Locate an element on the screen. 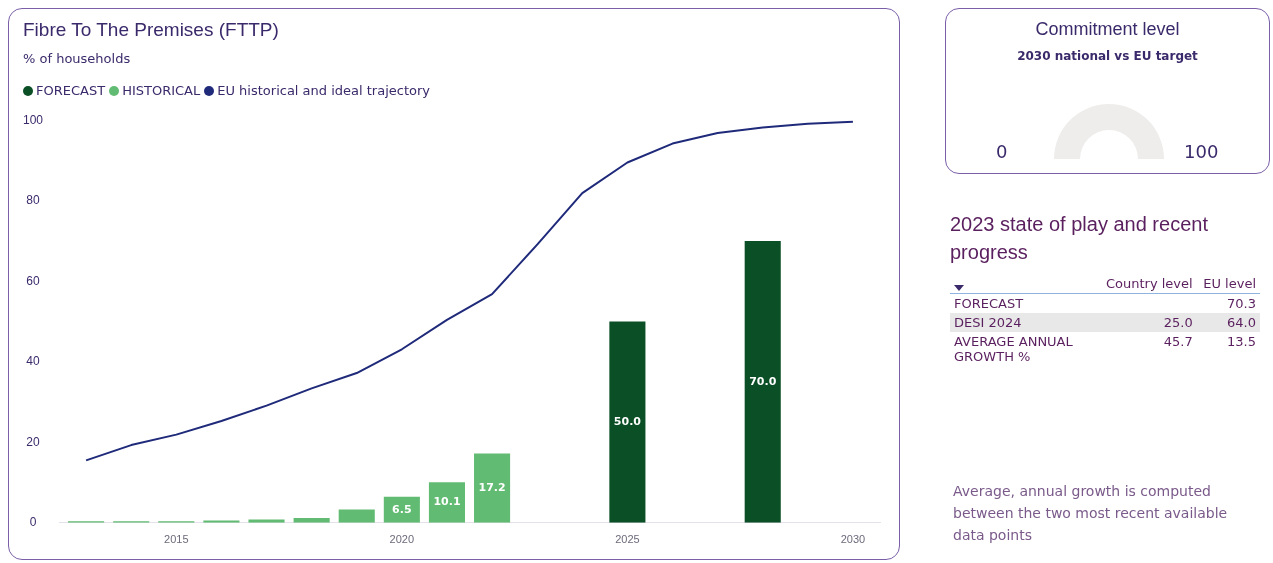 This screenshot has height=563, width=1273. data-label: 70.3 is located at coordinates (1241, 304).